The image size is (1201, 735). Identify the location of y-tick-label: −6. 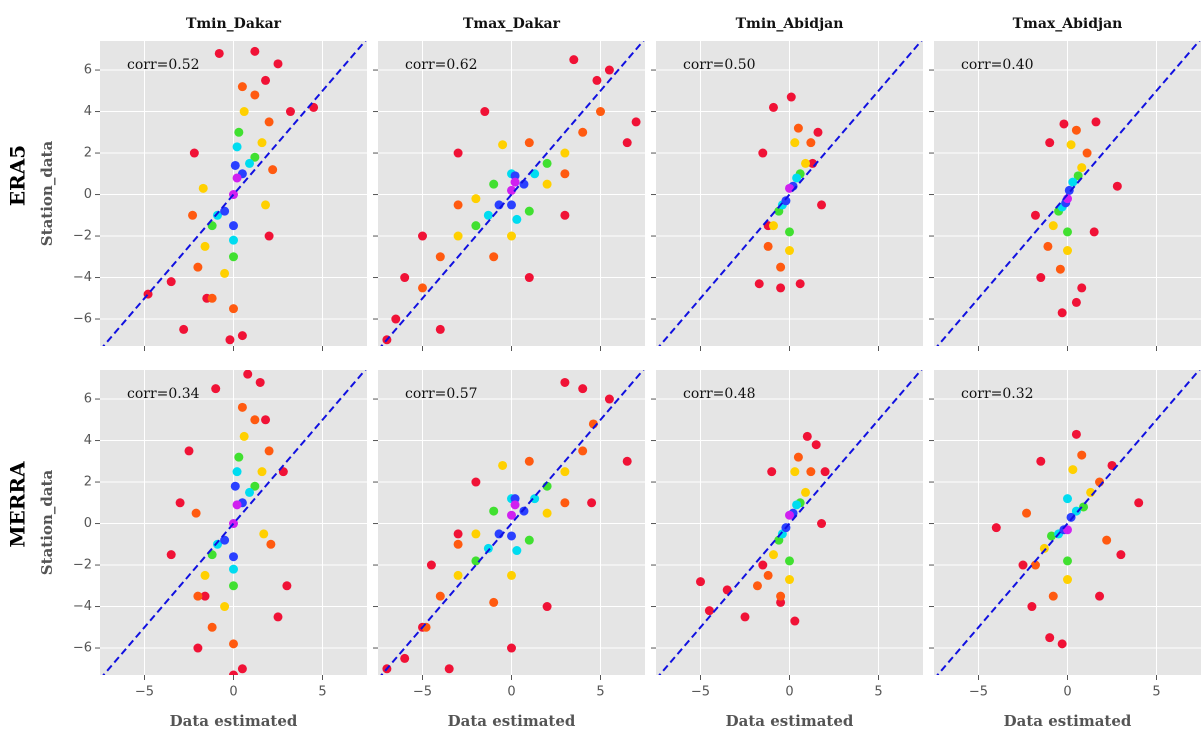
(82, 319).